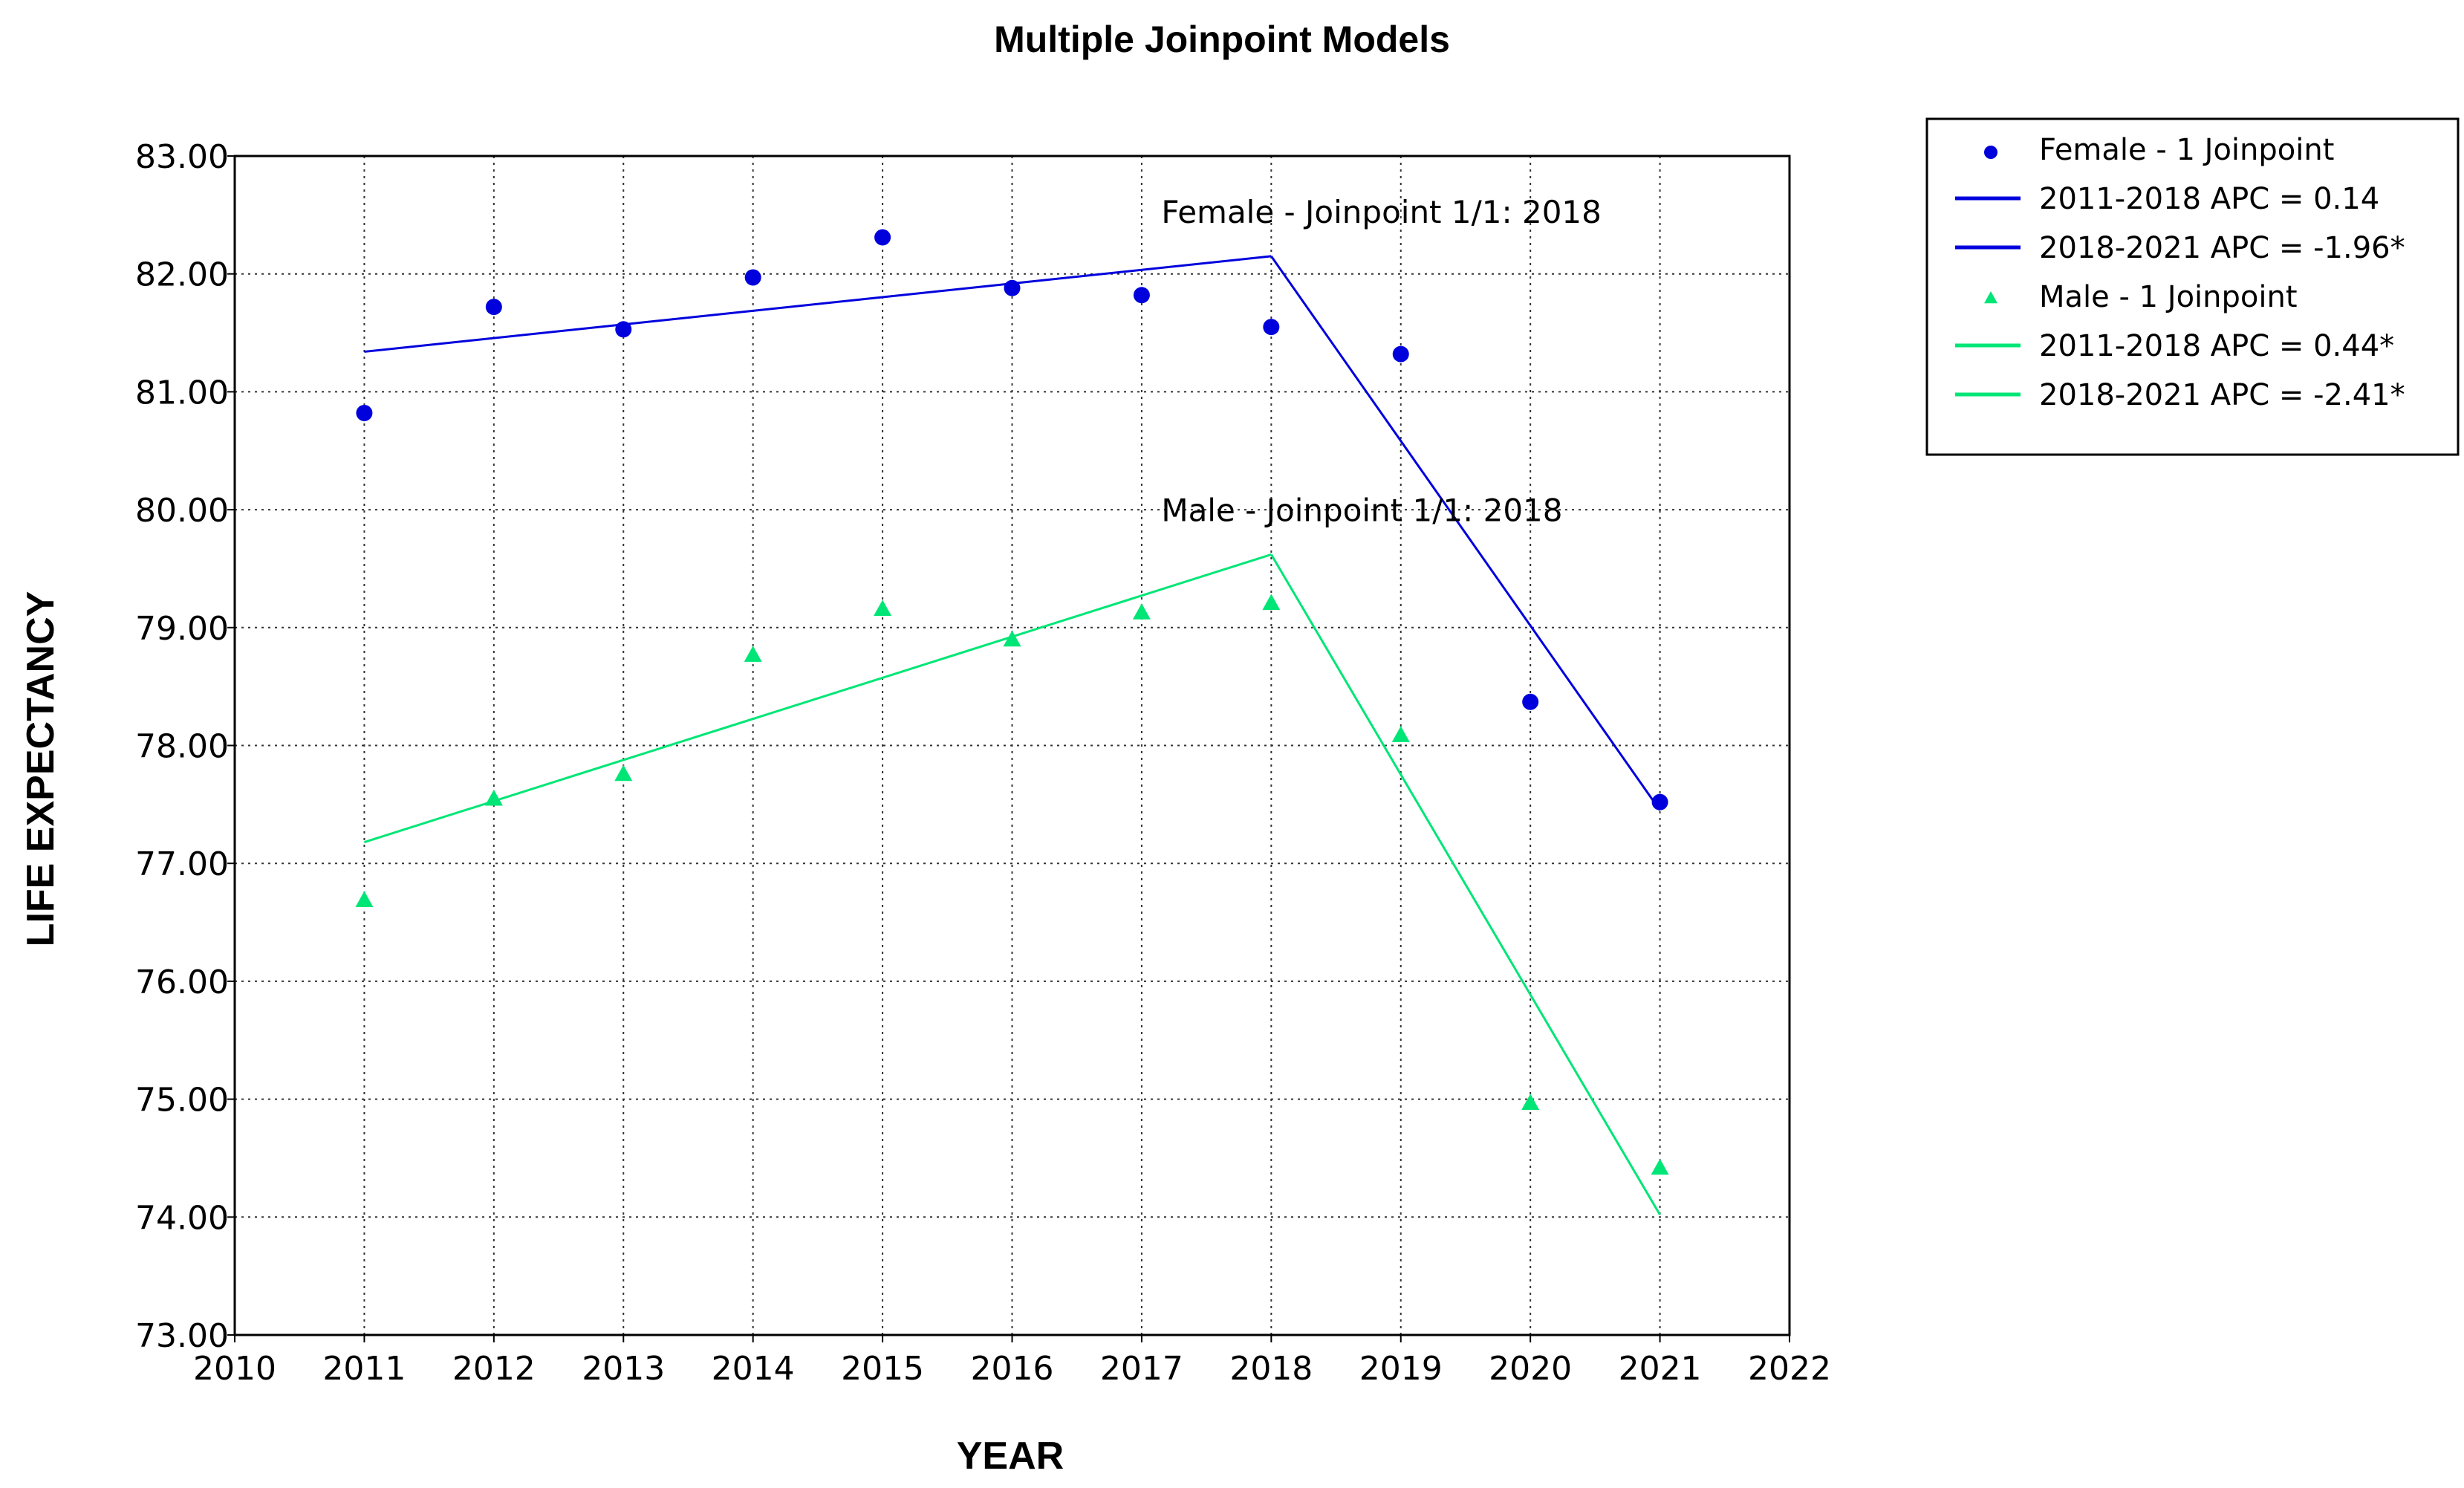  Describe the element at coordinates (234, 1369) in the screenshot. I see `x-tick-label: 2010` at that location.